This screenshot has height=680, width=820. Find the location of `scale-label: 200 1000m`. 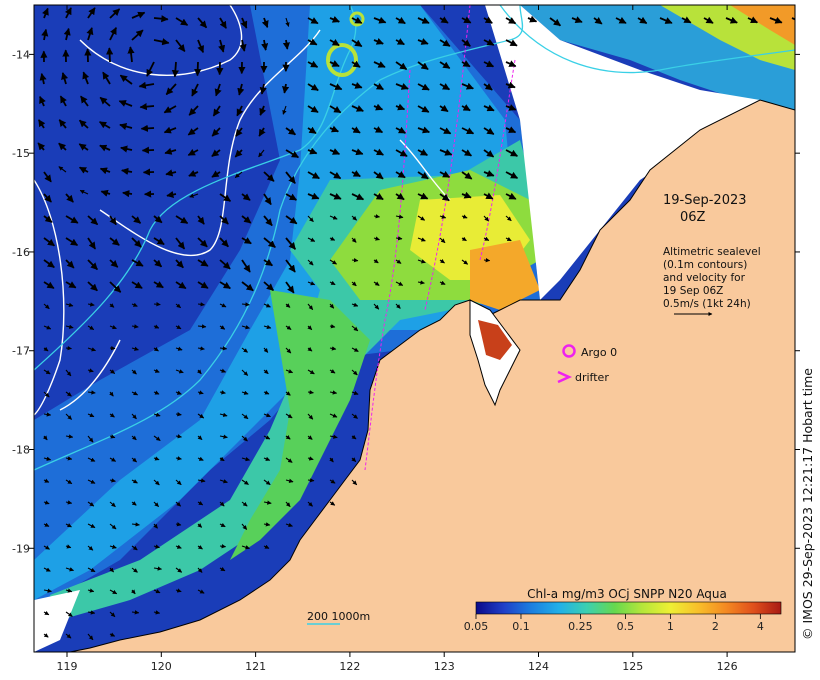

scale-label: 200 1000m is located at coordinates (338, 616).